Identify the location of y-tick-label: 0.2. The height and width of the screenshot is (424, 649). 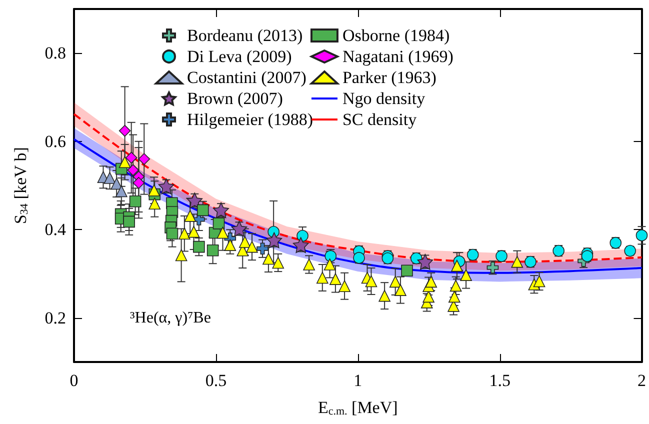
(55, 318).